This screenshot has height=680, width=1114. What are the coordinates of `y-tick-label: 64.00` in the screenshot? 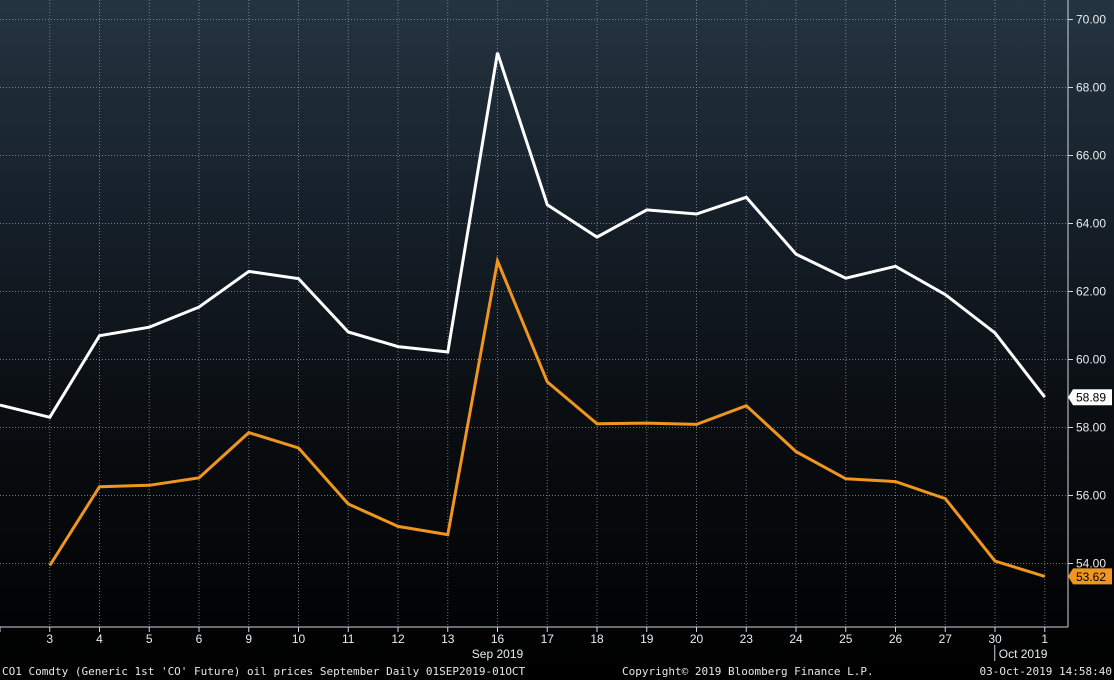 It's located at (1091, 224).